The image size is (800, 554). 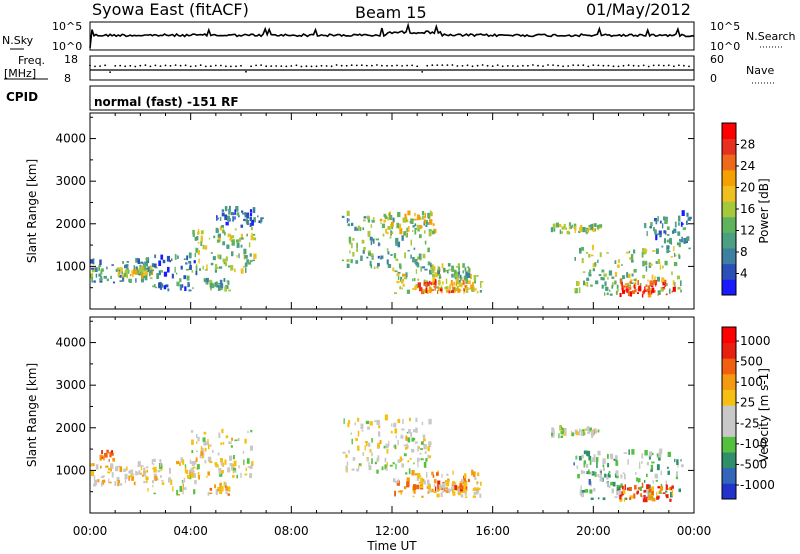 What do you see at coordinates (70, 224) in the screenshot?
I see `y-tick-label: 2000` at bounding box center [70, 224].